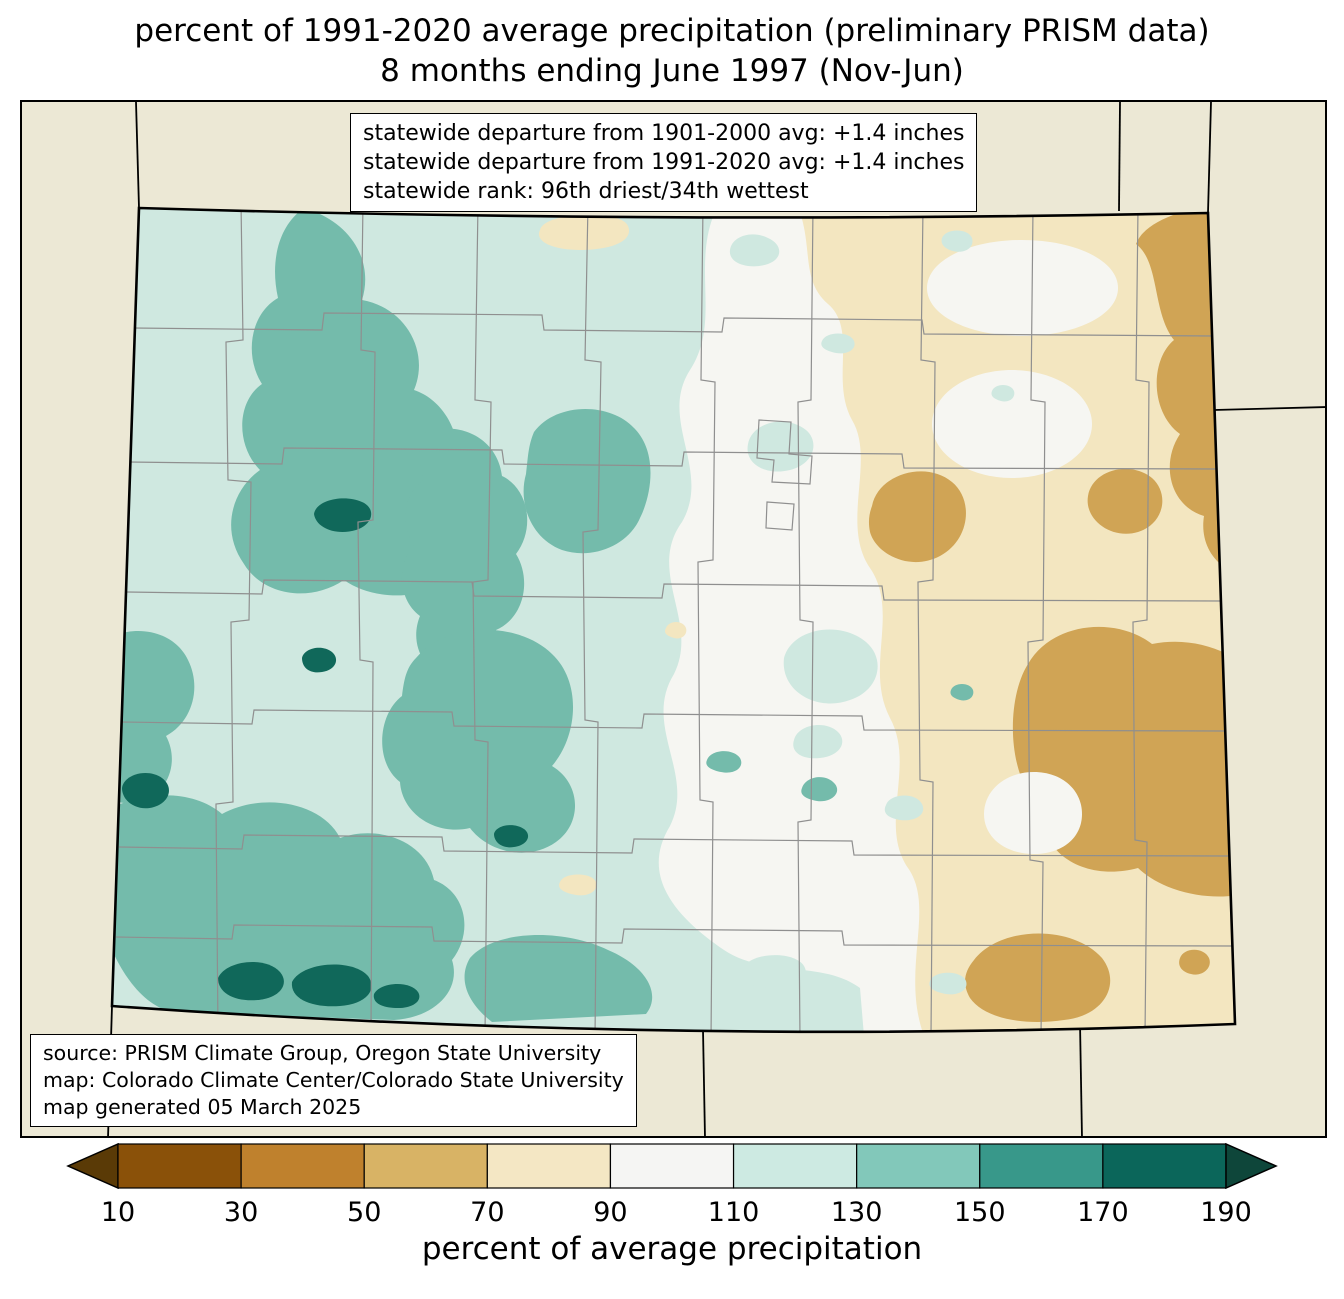 Image resolution: width=1344 pixels, height=1299 pixels. Describe the element at coordinates (672, 1249) in the screenshot. I see `colorbar-label: percent of average precipitation` at that location.